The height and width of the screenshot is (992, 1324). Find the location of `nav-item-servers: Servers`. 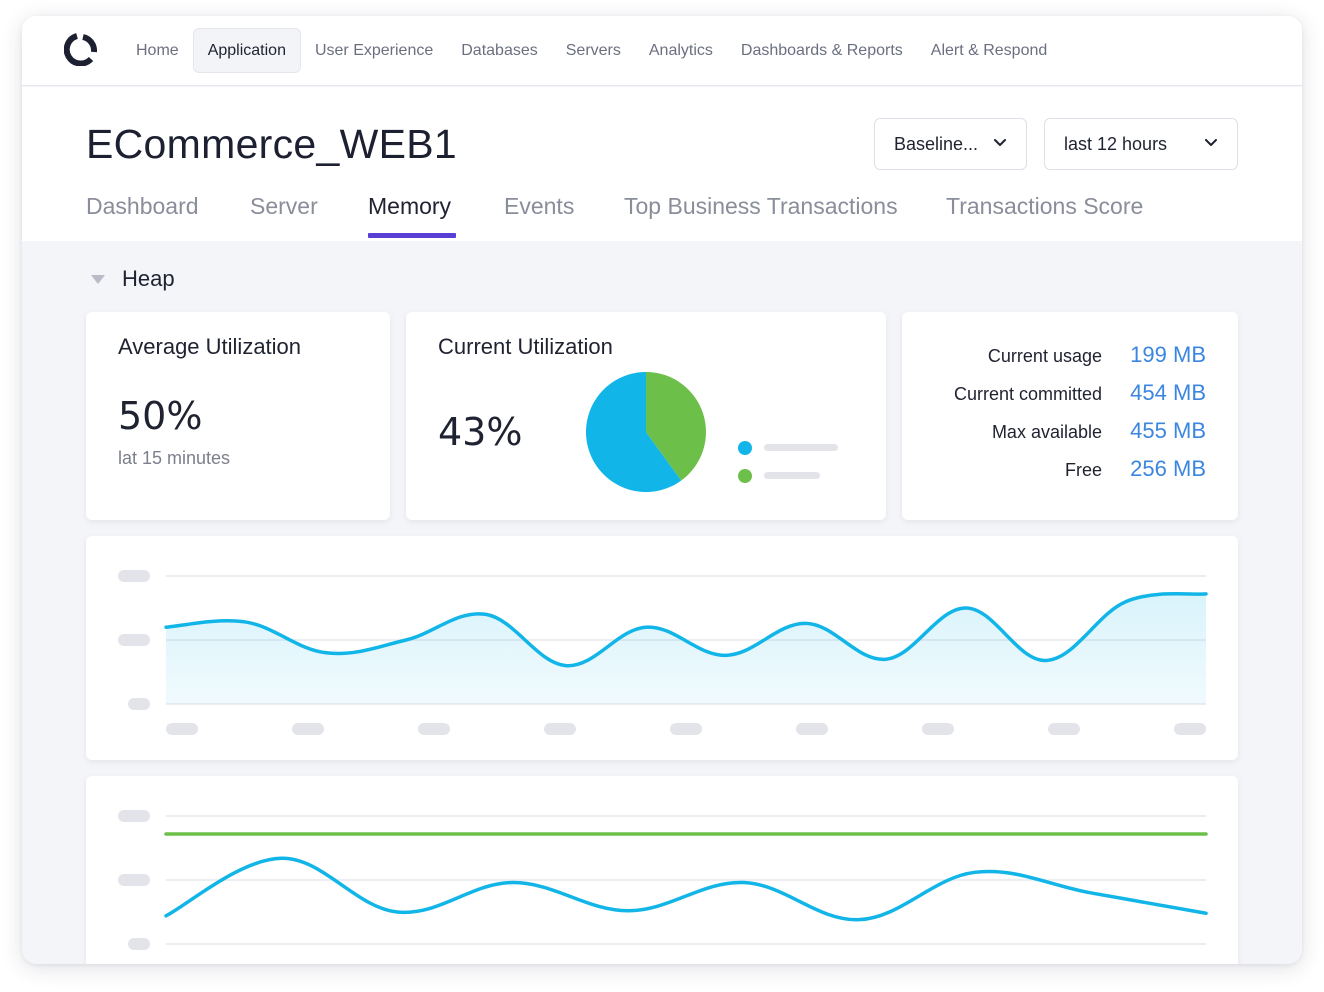

nav-item-servers: Servers is located at coordinates (593, 50).